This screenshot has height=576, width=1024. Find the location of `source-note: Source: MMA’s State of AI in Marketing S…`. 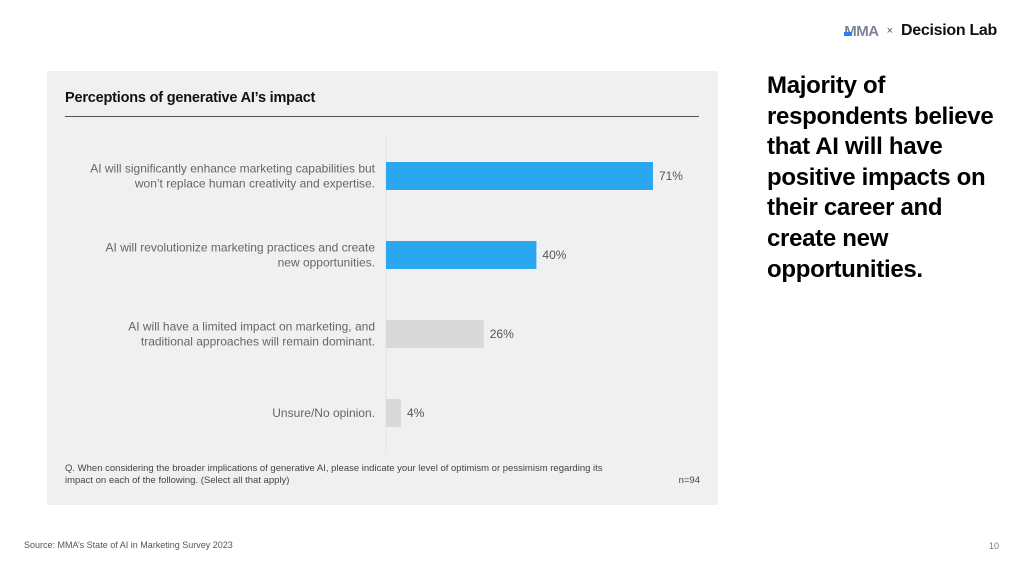

source-note: Source: MMA’s State of AI in Marketing S… is located at coordinates (128, 545).